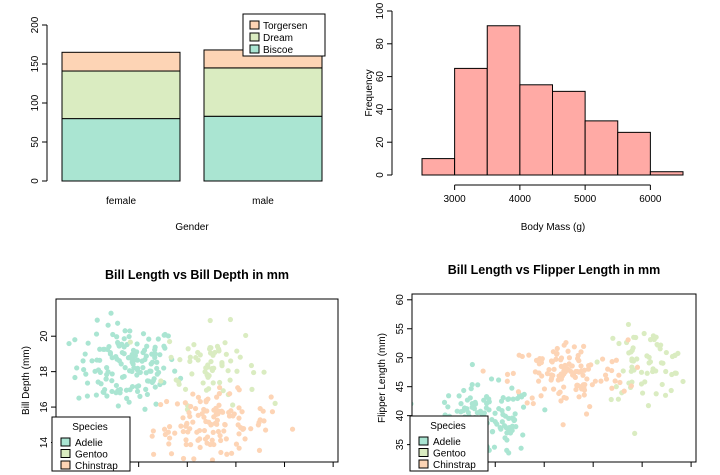 The image size is (720, 475). Describe the element at coordinates (438, 167) in the screenshot. I see `histogram-bar` at that location.